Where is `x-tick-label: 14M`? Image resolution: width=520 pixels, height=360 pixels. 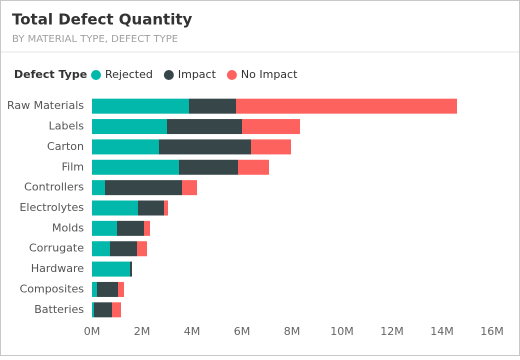 x-tick-label: 14M is located at coordinates (442, 331).